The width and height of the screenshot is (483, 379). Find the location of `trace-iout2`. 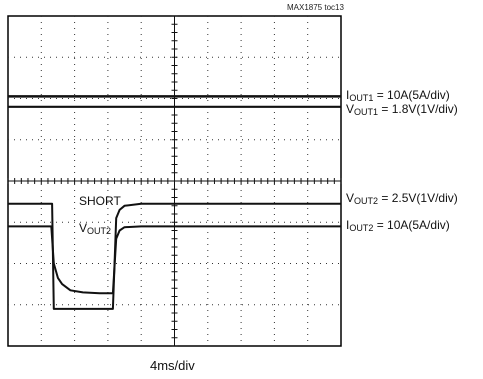

trace-iout2 is located at coordinates (174, 260).